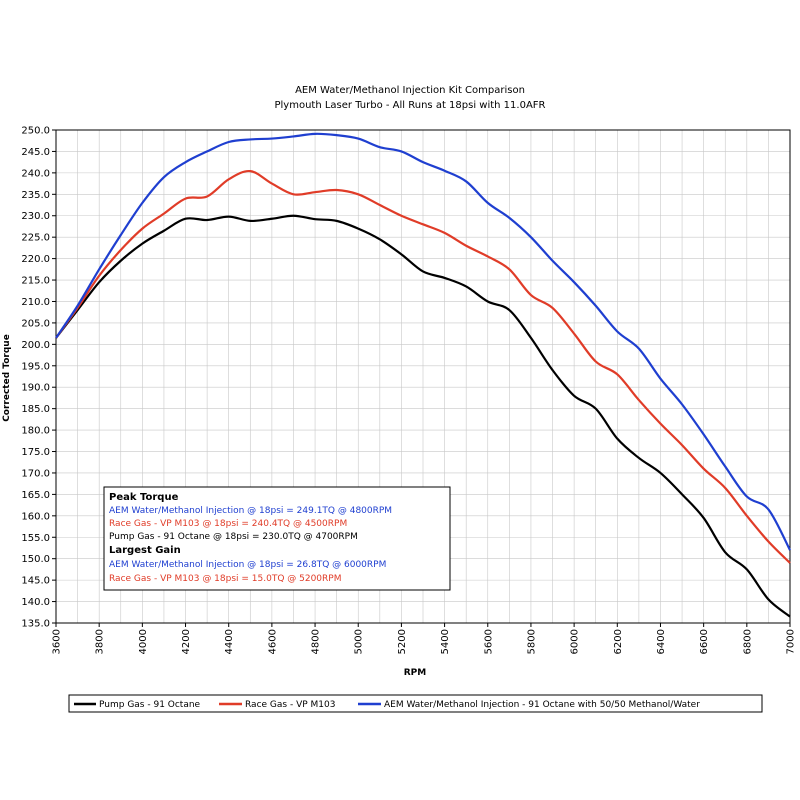 The image size is (800, 800). I want to click on y-axis-label: Corrected Torque, so click(7, 378).